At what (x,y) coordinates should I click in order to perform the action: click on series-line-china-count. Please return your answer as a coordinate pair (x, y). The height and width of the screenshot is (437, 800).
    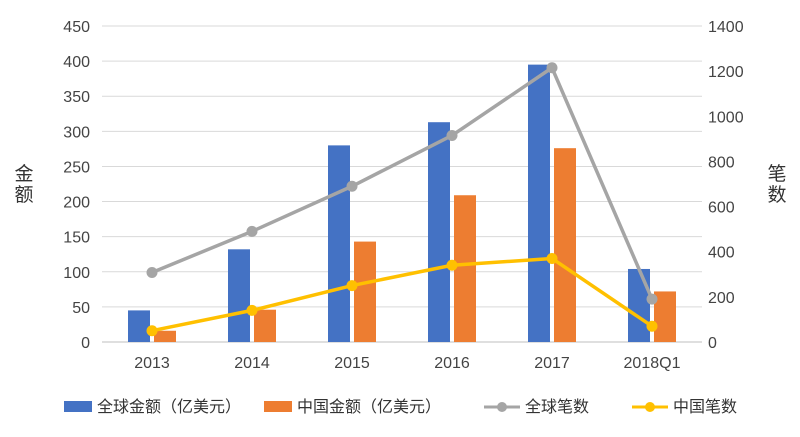
    Looking at the image, I should click on (402, 294).